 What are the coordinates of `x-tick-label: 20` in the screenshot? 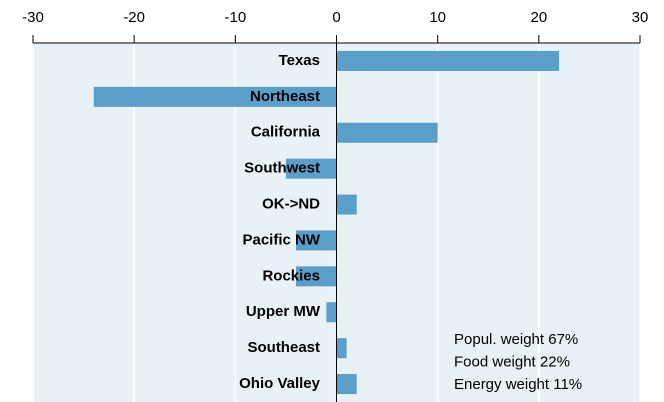 It's located at (538, 17).